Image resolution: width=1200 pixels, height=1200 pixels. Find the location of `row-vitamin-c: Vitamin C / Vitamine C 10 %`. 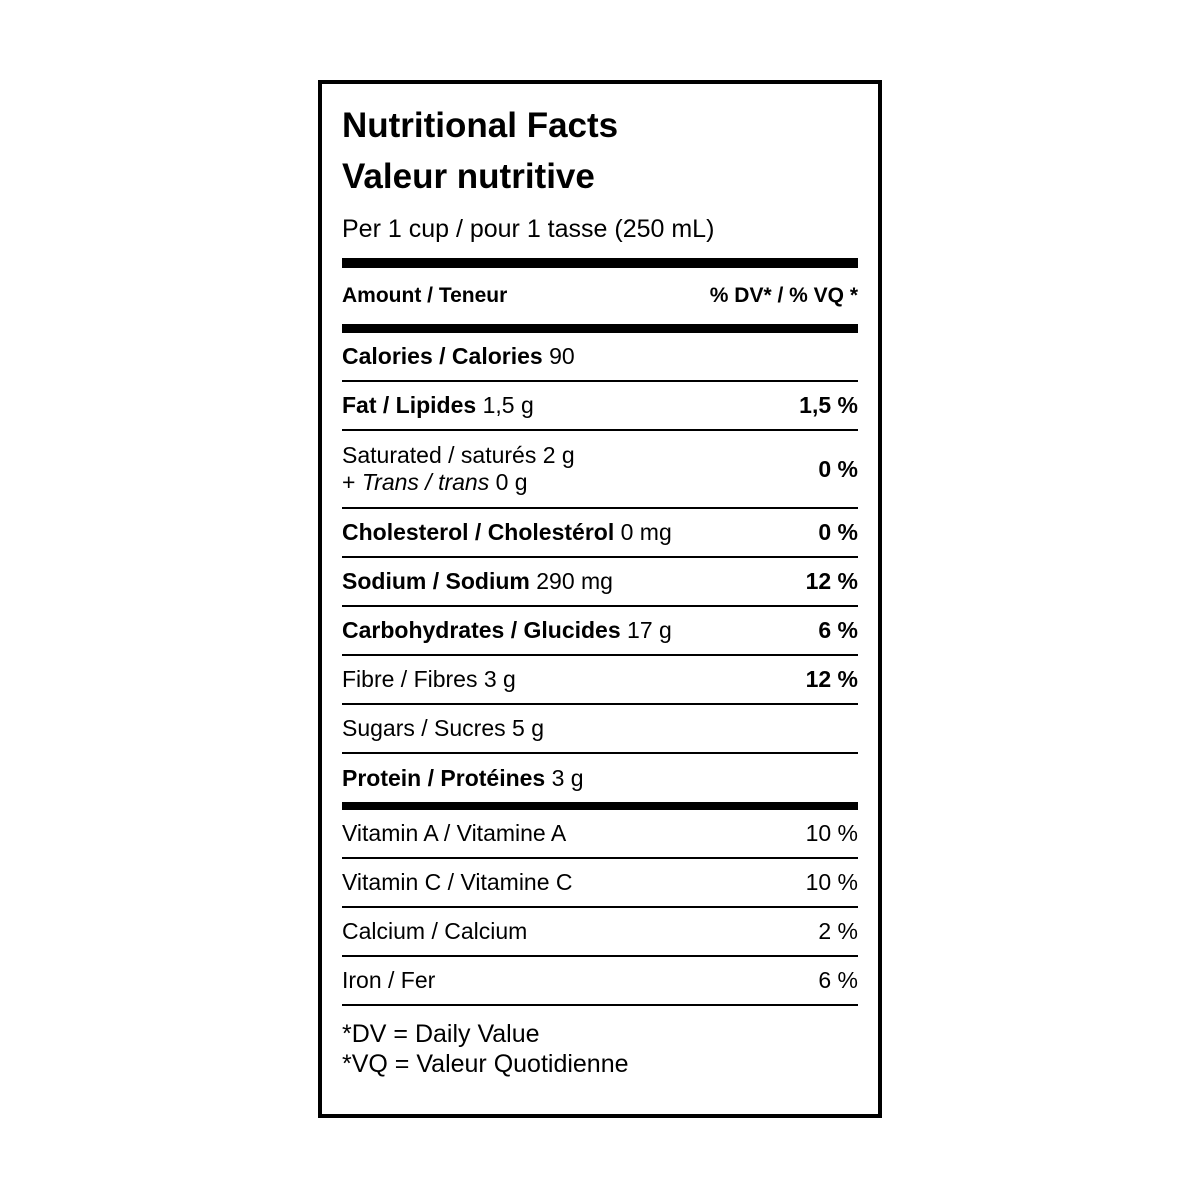

row-vitamin-c: Vitamin C / Vitamine C 10 % is located at coordinates (600, 884).